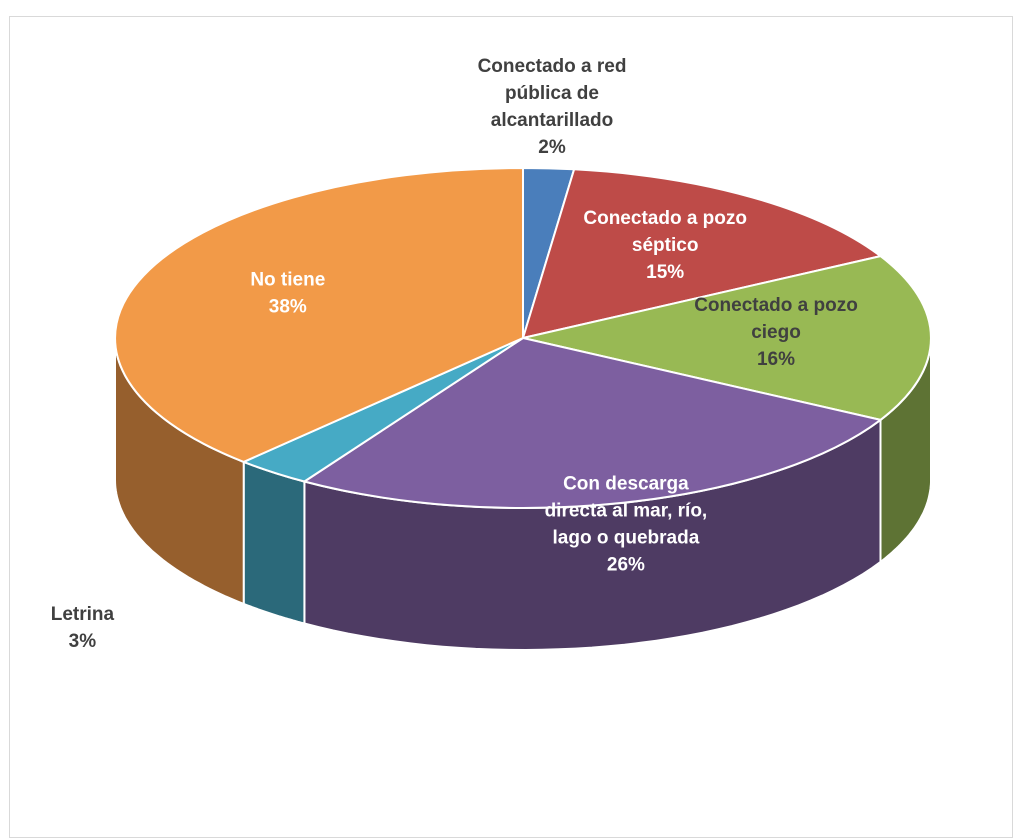  I want to click on data-label-conectado-a-pozo-ciego: Conectado a pozo ciego 16%, so click(776, 332).